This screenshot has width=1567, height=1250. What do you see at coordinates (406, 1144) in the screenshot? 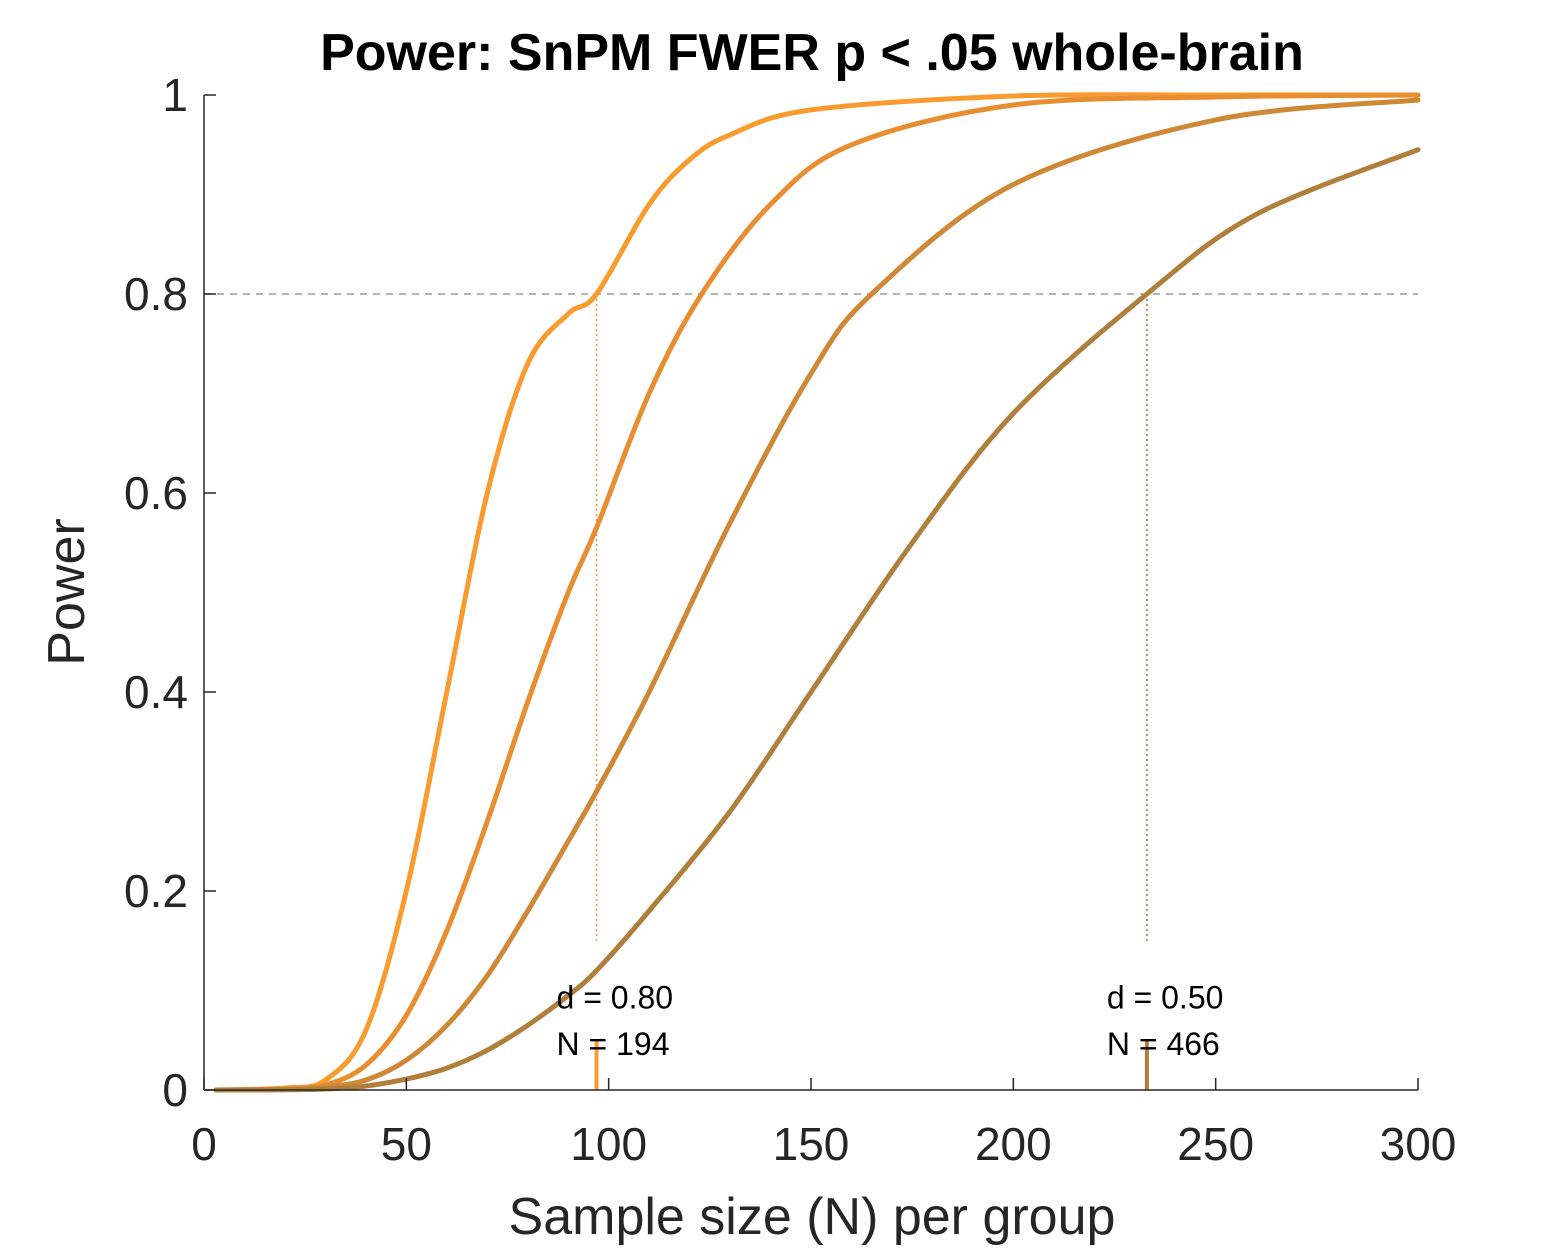
I see `x-tick-label-1: 50` at bounding box center [406, 1144].